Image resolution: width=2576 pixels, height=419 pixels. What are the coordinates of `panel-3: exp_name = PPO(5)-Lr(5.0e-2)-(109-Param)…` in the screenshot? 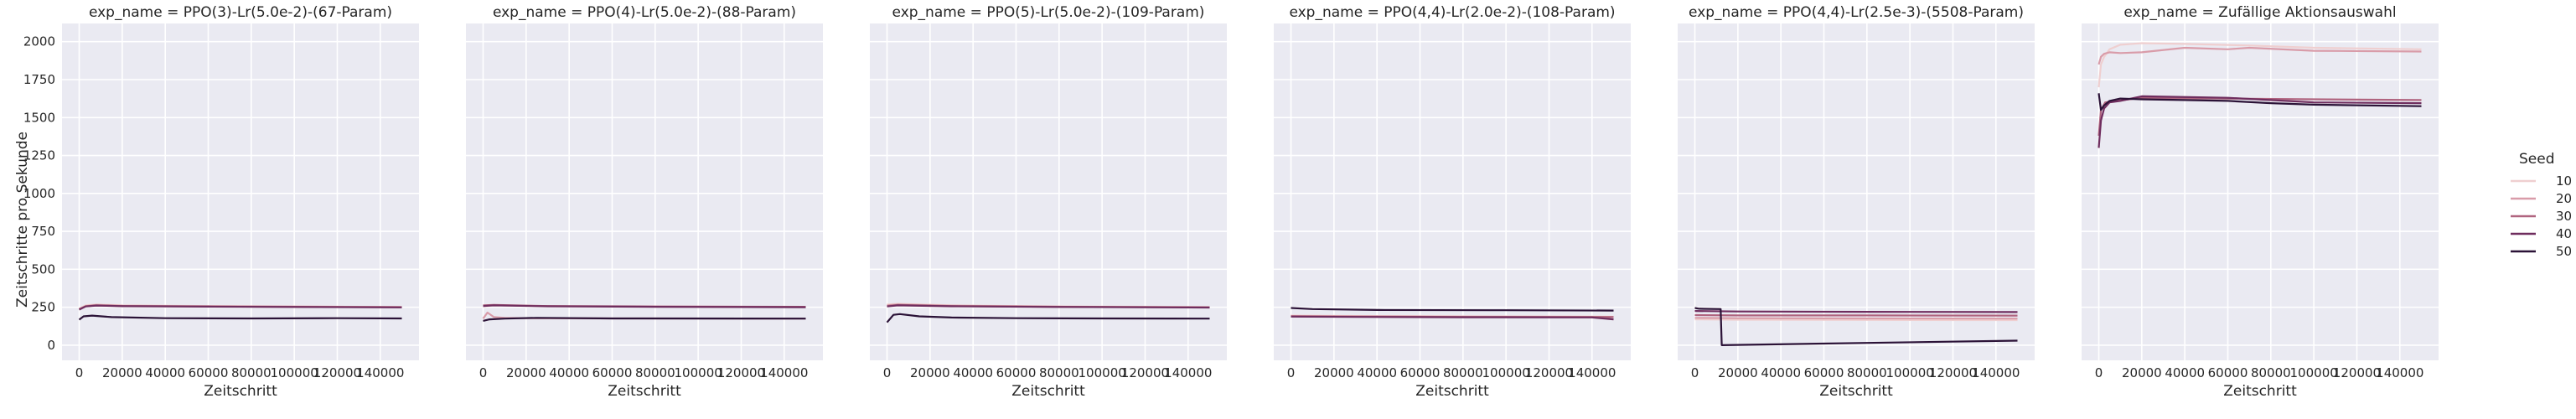 It's located at (1048, 202).